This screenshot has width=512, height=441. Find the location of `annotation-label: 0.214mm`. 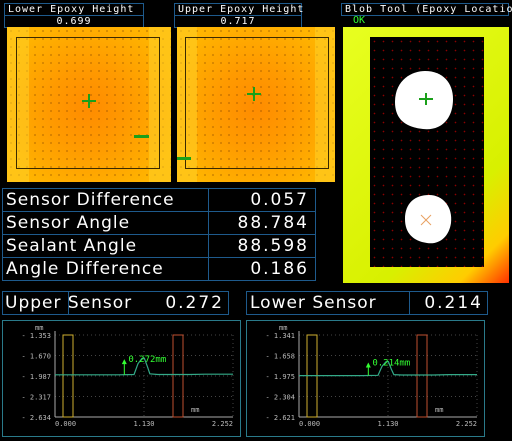

annotation-label: 0.214mm is located at coordinates (391, 364).